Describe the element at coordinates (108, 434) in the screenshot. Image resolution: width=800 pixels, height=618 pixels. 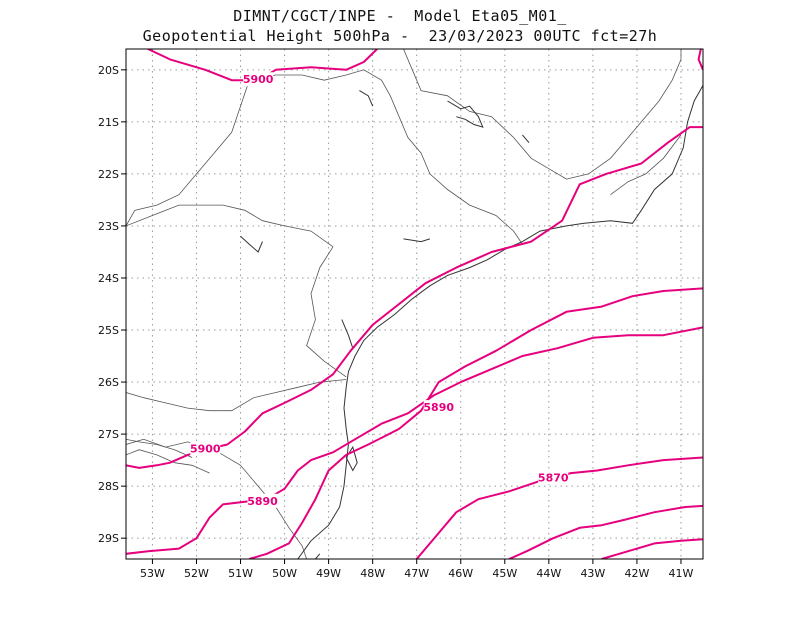
I see `lat-tick-label: 27S` at that location.